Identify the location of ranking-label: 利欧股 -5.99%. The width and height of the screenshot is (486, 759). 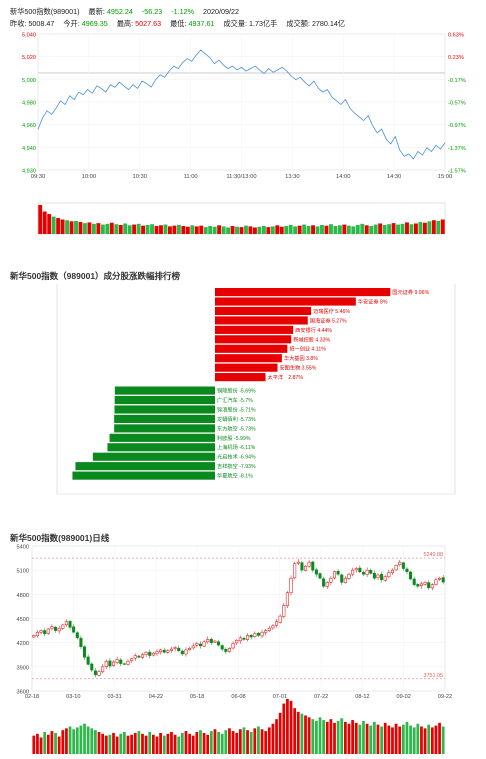
(234, 438).